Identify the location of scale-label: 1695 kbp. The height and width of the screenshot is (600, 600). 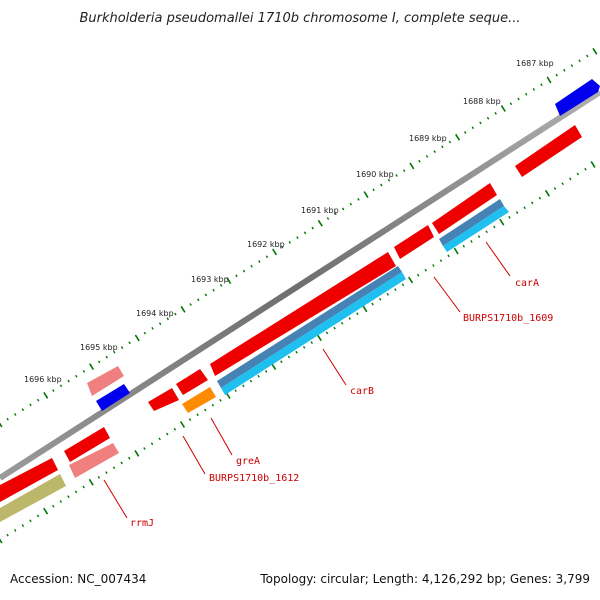
(99, 347).